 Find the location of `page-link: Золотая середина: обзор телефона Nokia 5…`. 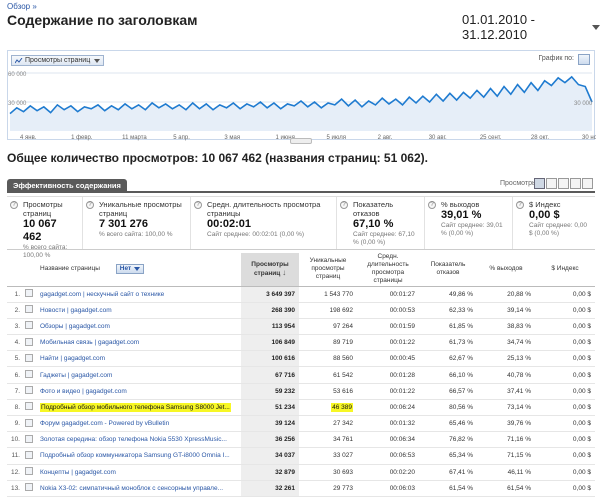

page-link: Золотая середина: обзор телефона Nokia 5… is located at coordinates (133, 440).